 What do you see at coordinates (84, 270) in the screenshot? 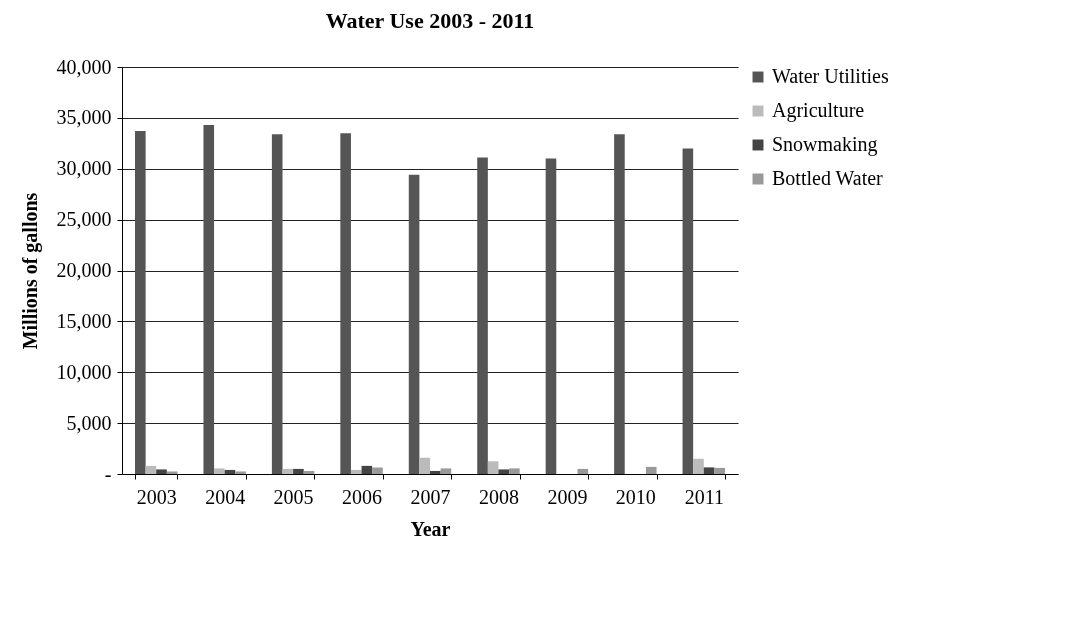
I see `y-tick-label: 20,000` at bounding box center [84, 270].